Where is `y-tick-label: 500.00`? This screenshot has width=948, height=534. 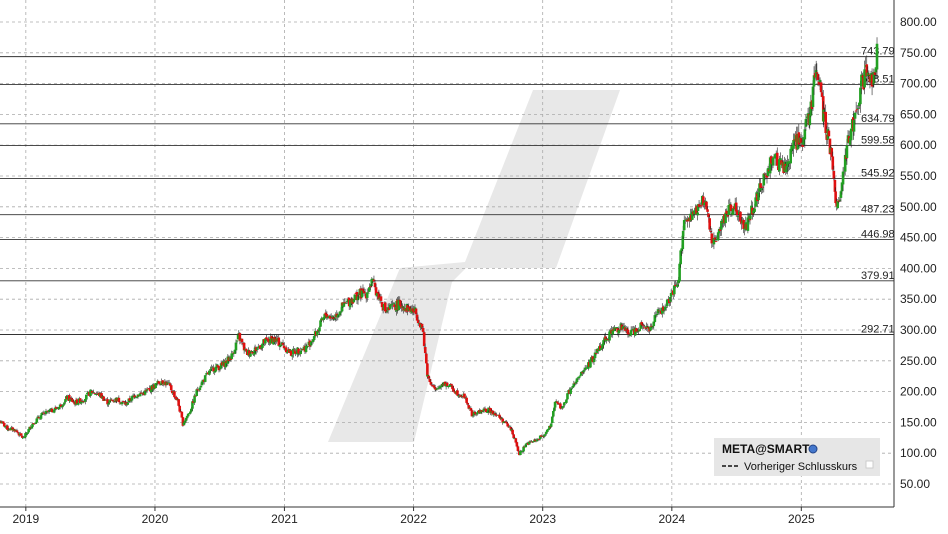 y-tick-label: 500.00 is located at coordinates (918, 207).